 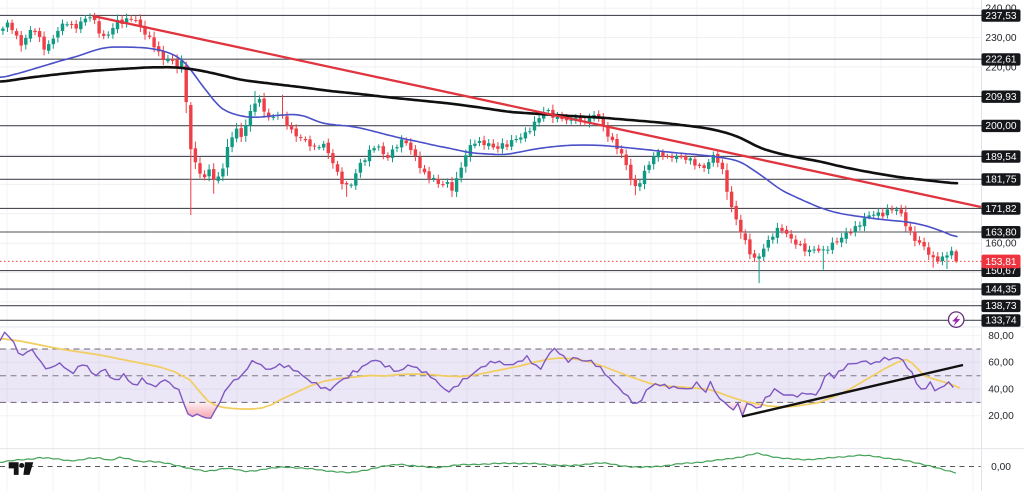 I want to click on svg-text: 181,75, so click(x=1000, y=180).